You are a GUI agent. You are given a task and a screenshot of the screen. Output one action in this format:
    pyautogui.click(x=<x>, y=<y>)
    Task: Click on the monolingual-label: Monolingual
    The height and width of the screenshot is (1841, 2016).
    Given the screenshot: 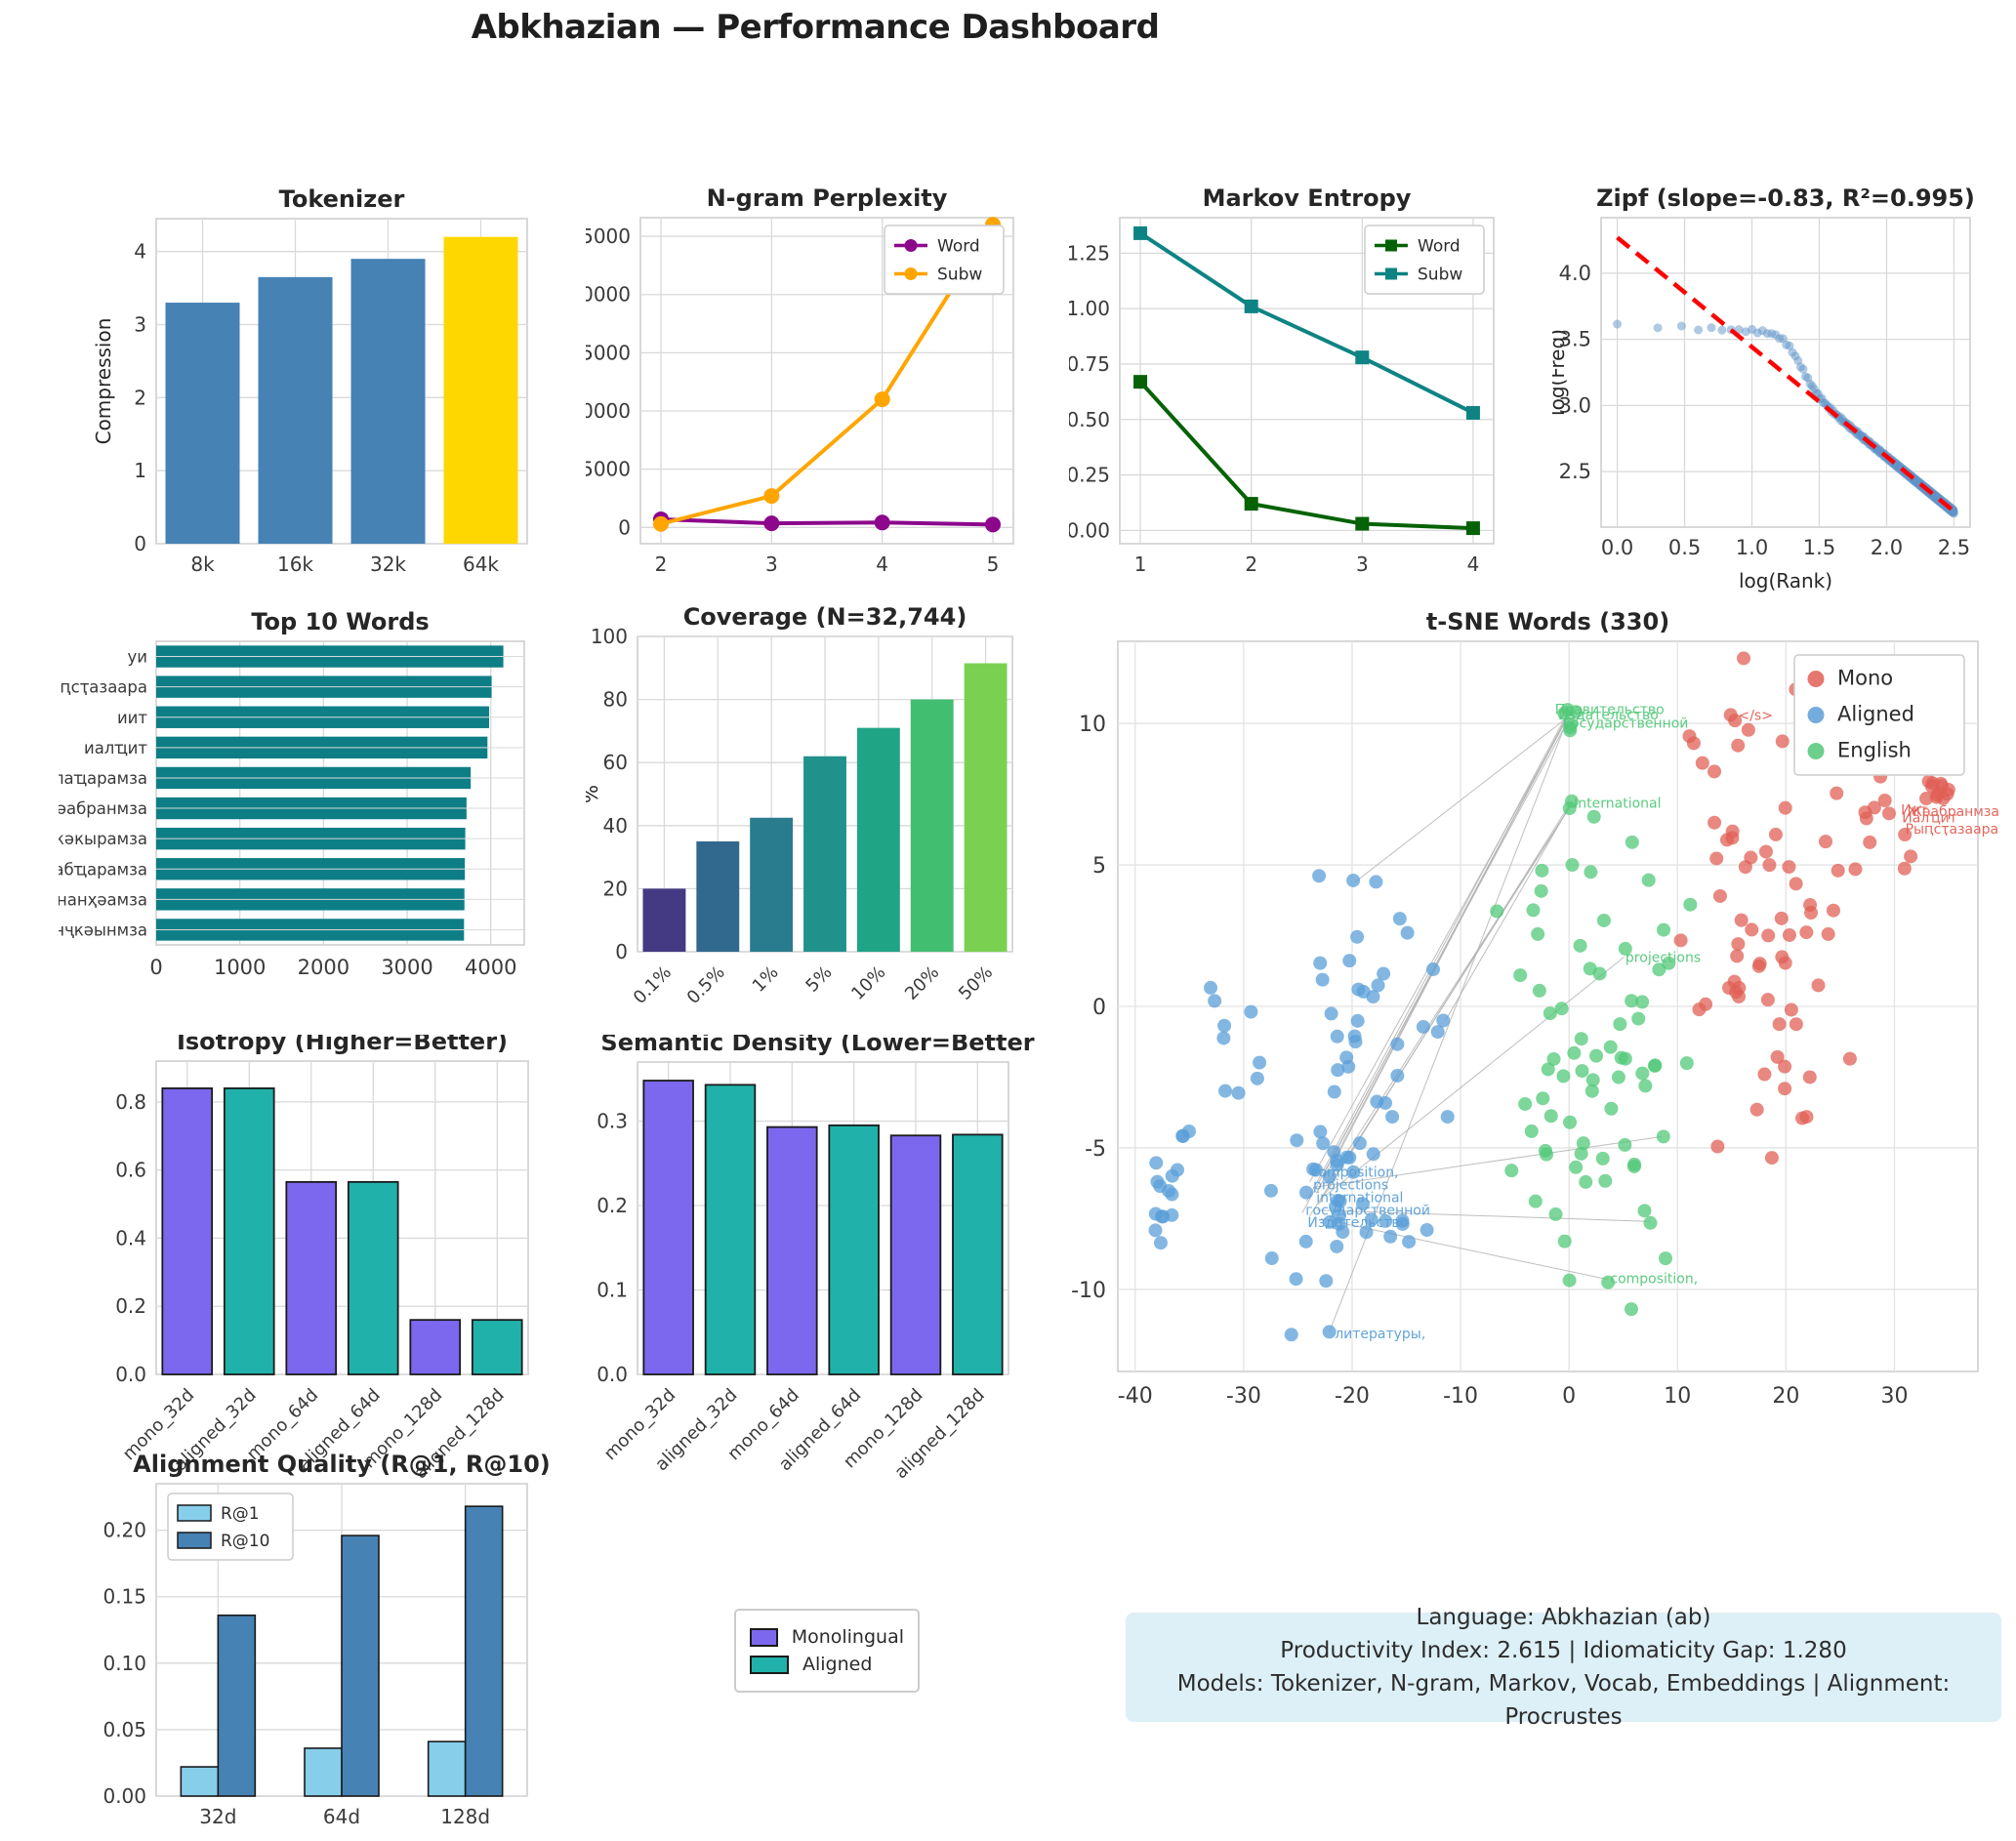 What is the action you would take?
    pyautogui.click(x=848, y=1637)
    